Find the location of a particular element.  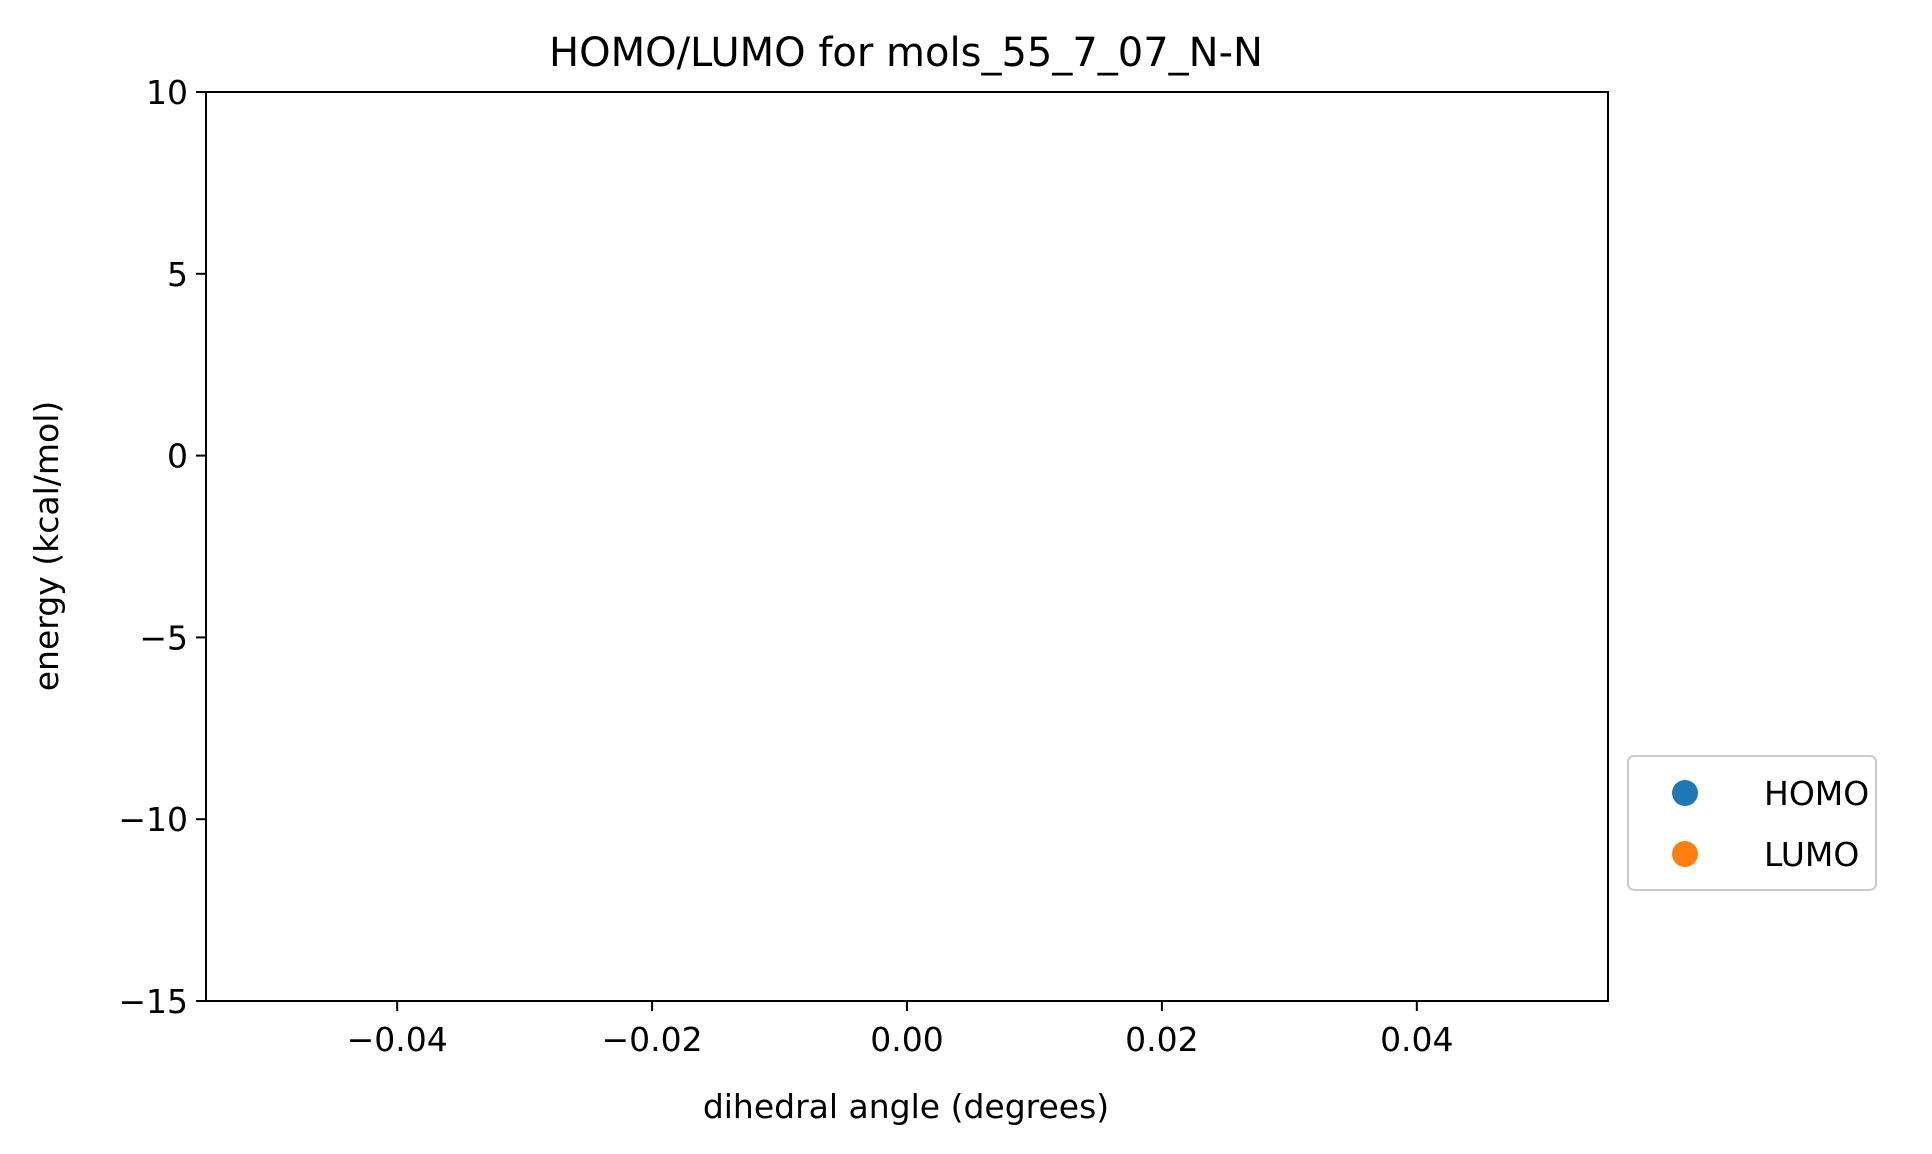

y-tick-label: −10 is located at coordinates (153, 819).